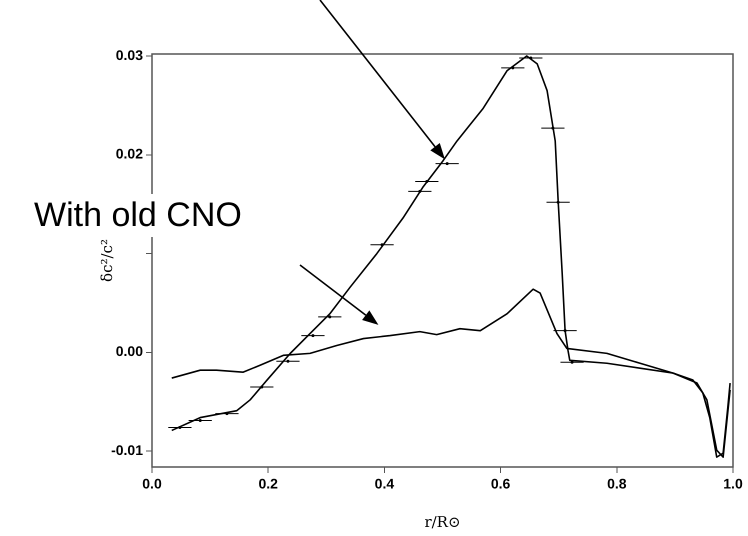 The height and width of the screenshot is (536, 748). What do you see at coordinates (127, 450) in the screenshot?
I see `y-tick-label: -0.01` at bounding box center [127, 450].